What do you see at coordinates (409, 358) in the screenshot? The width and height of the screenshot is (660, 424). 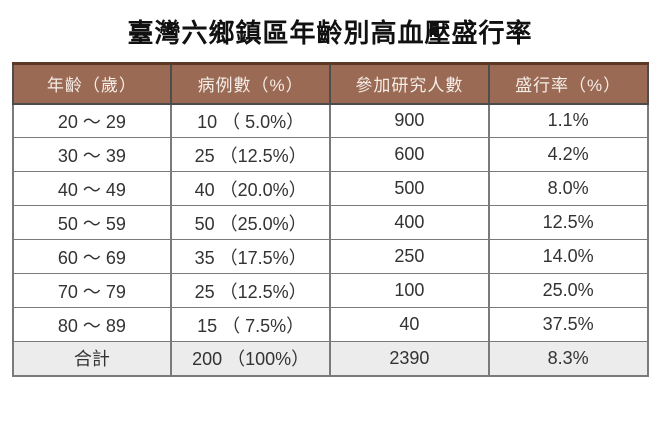 I see `participants-cell: 2390` at bounding box center [409, 358].